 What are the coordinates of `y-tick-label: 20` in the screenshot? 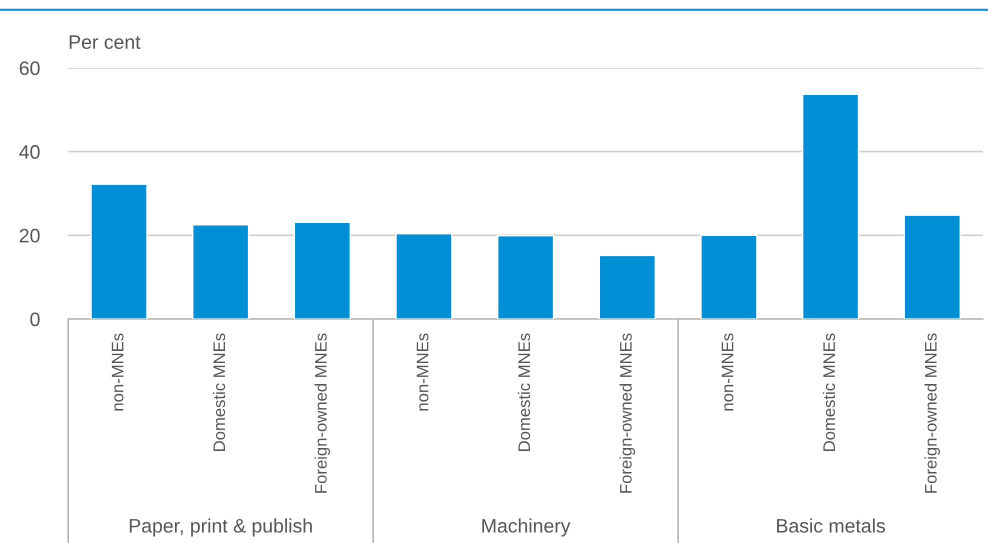 It's located at (30, 235).